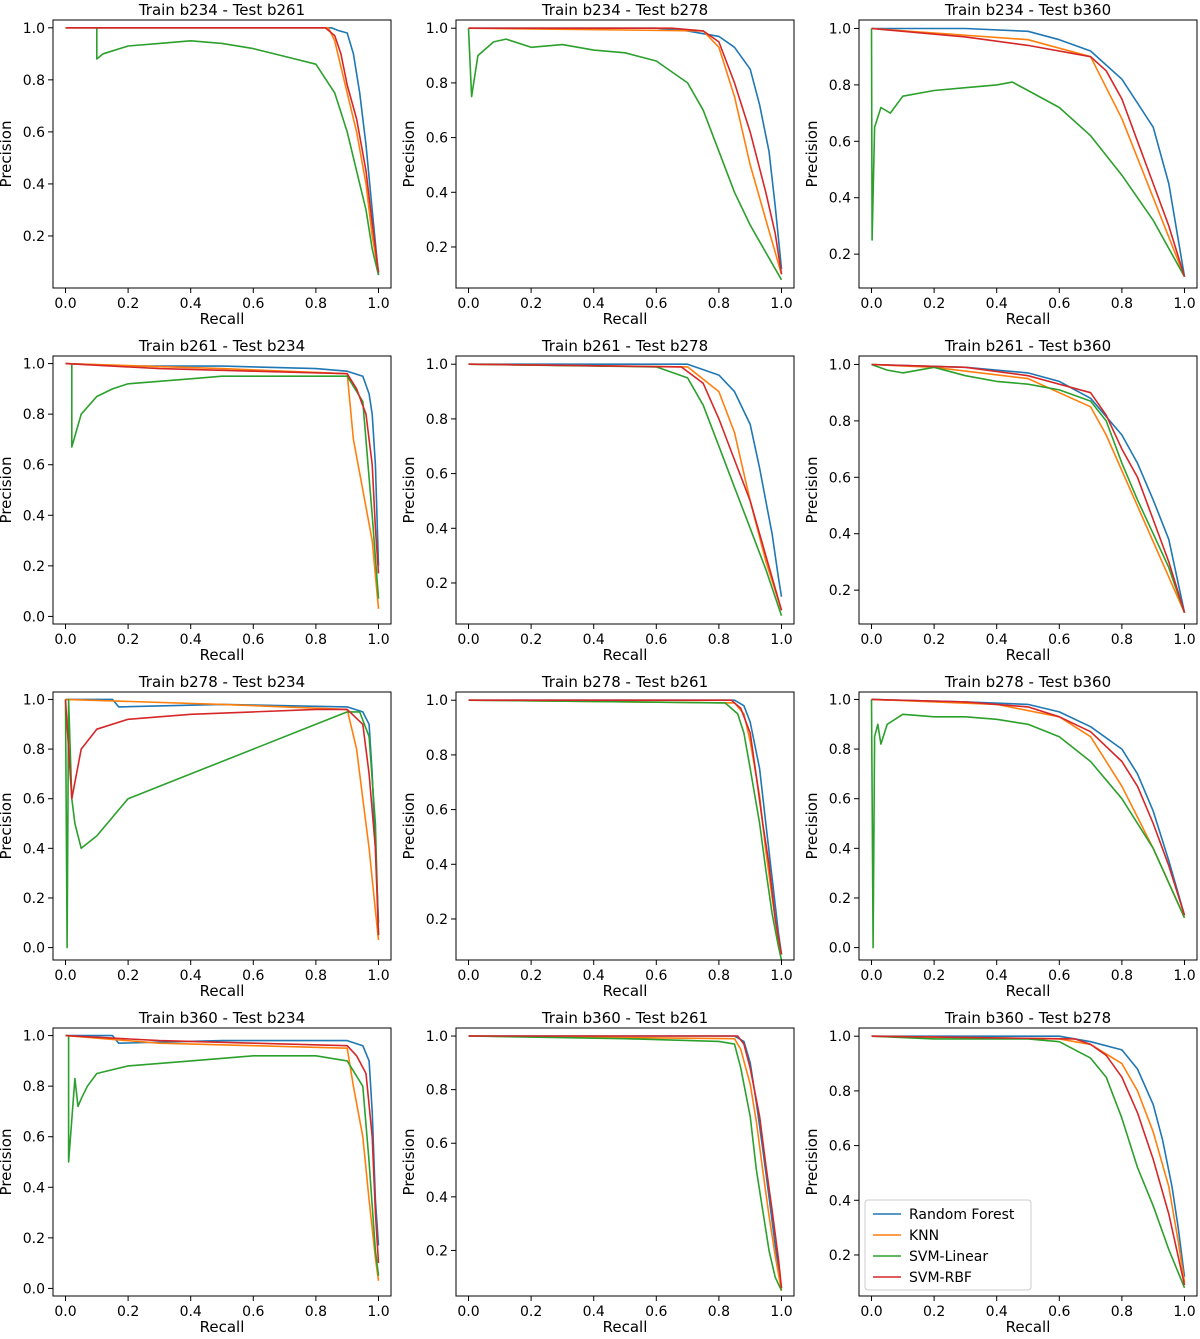 The height and width of the screenshot is (1339, 1200). What do you see at coordinates (1027, 682) in the screenshot?
I see `chart-title: Train b278 - Test b360` at bounding box center [1027, 682].